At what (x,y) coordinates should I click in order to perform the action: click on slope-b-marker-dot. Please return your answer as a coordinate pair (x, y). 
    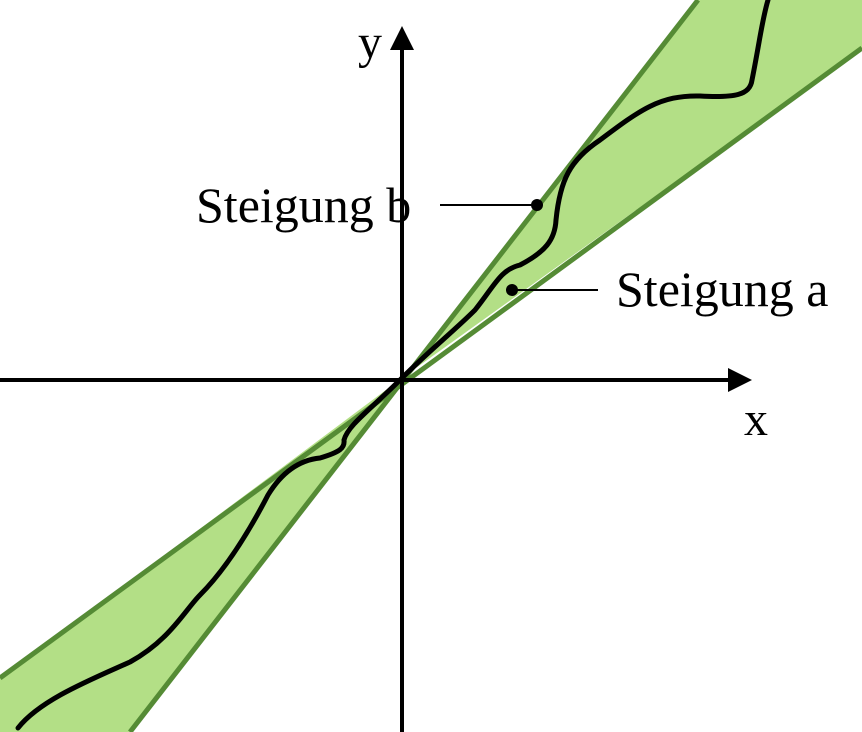
    Looking at the image, I should click on (537, 205).